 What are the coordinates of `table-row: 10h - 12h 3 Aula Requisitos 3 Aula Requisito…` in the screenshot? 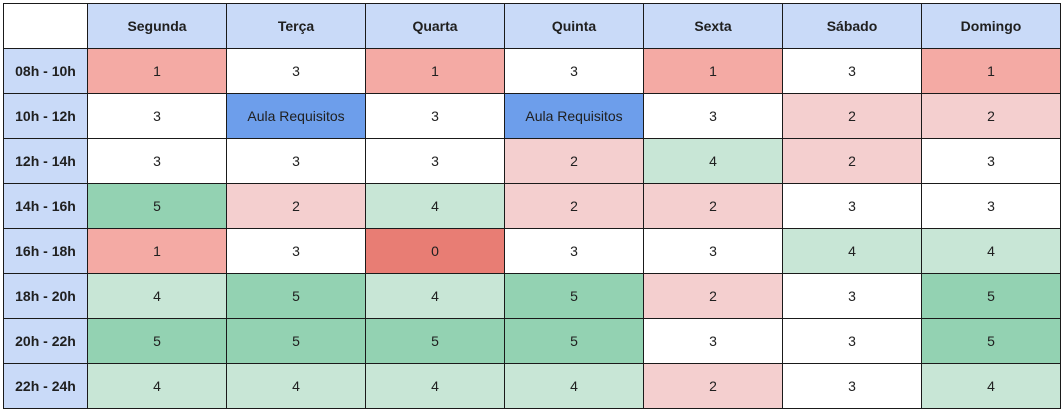 It's located at (532, 116).